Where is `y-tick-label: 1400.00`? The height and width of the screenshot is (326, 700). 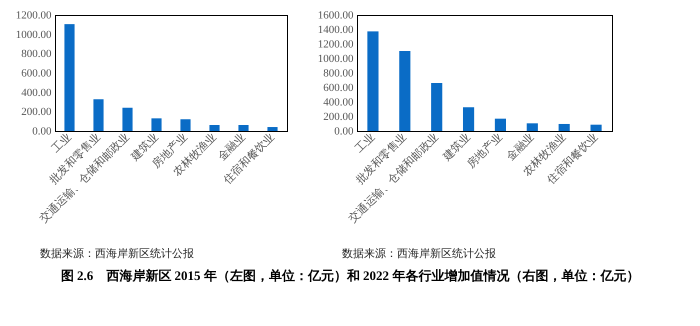
y-tick-label: 1400.00 is located at coordinates (336, 30).